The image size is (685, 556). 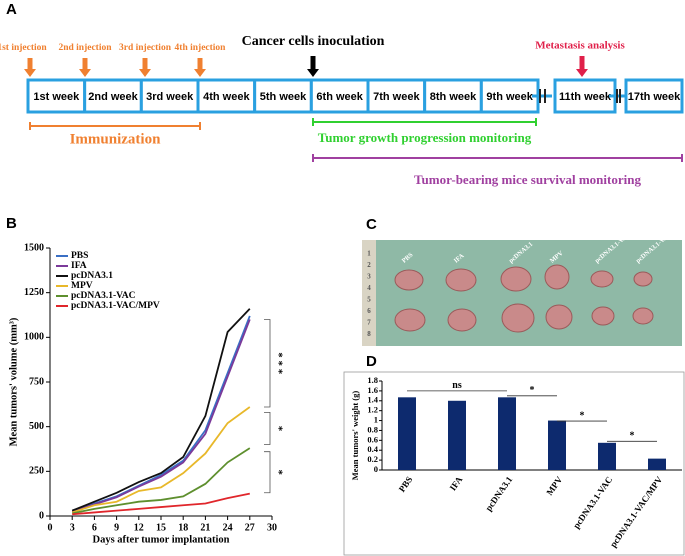 What do you see at coordinates (372, 380) in the screenshot?
I see `y-tick-label: 1.8` at bounding box center [372, 380].